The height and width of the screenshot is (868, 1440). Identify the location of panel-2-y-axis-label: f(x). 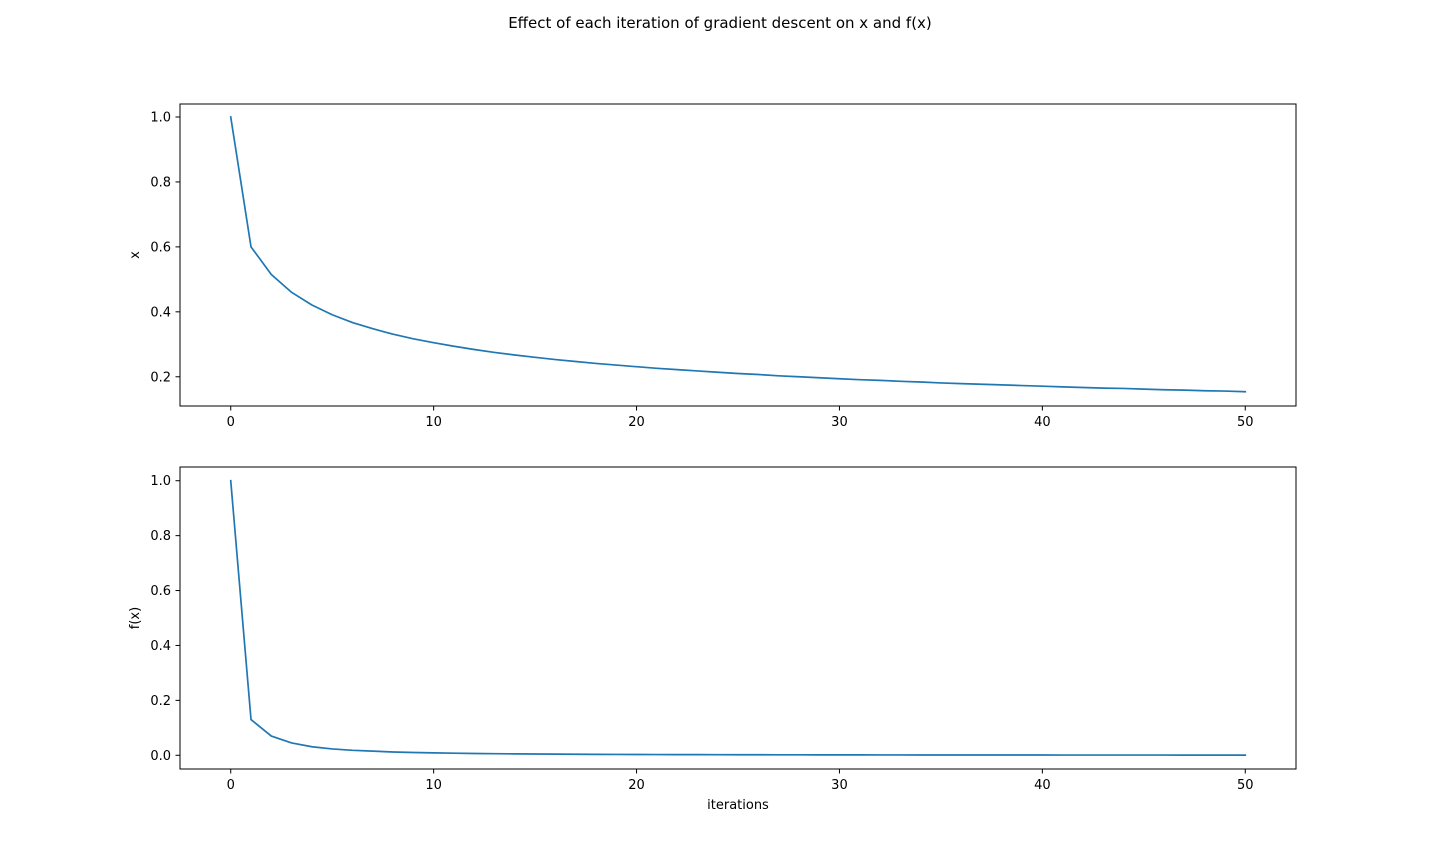
(135, 618).